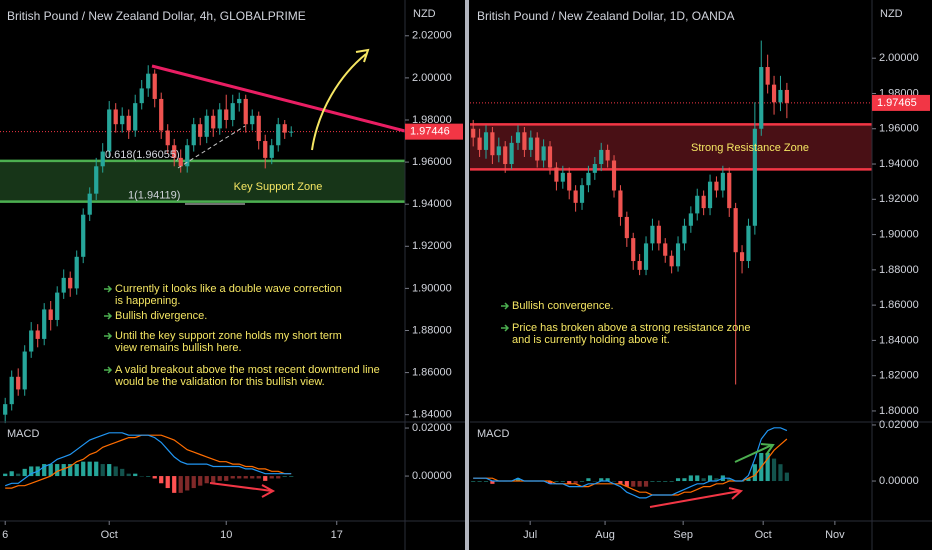 The height and width of the screenshot is (550, 932). Describe the element at coordinates (683, 535) in the screenshot. I see `x-tick-label: Sep` at that location.